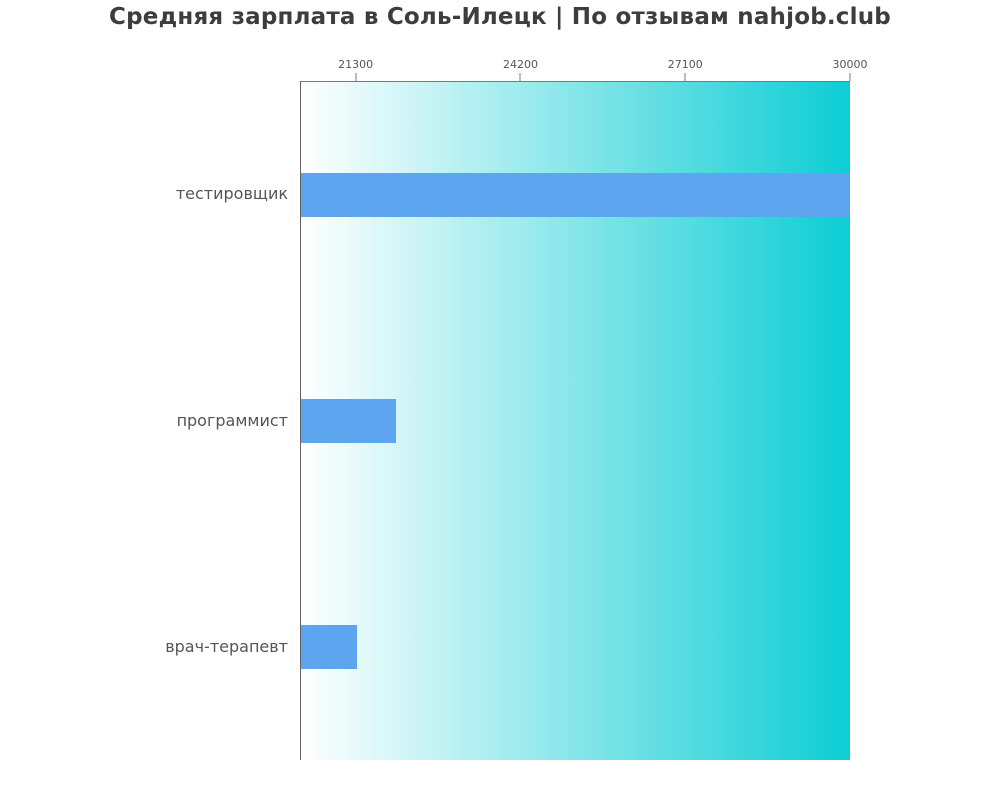 The image size is (1000, 800). What do you see at coordinates (685, 64) in the screenshot?
I see `x-tick-label: 27100` at bounding box center [685, 64].